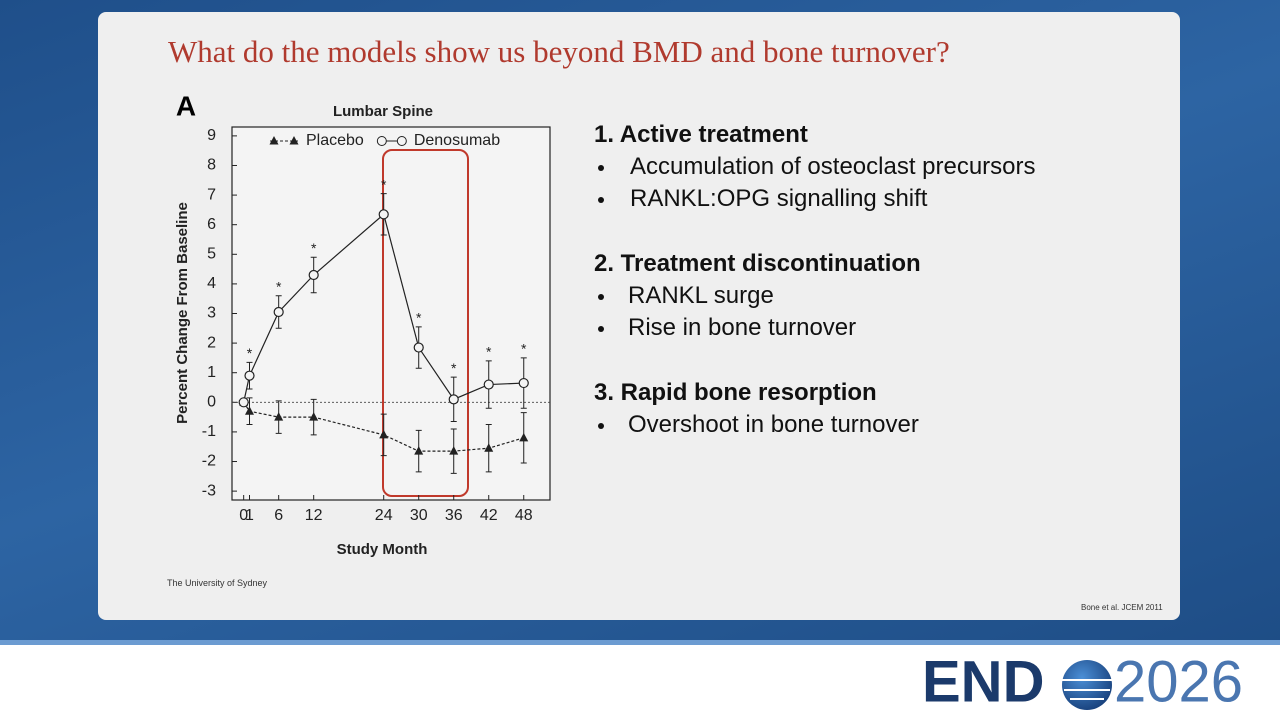 This screenshot has width=1280, height=725. I want to click on y-tick-label: 8, so click(211, 165).